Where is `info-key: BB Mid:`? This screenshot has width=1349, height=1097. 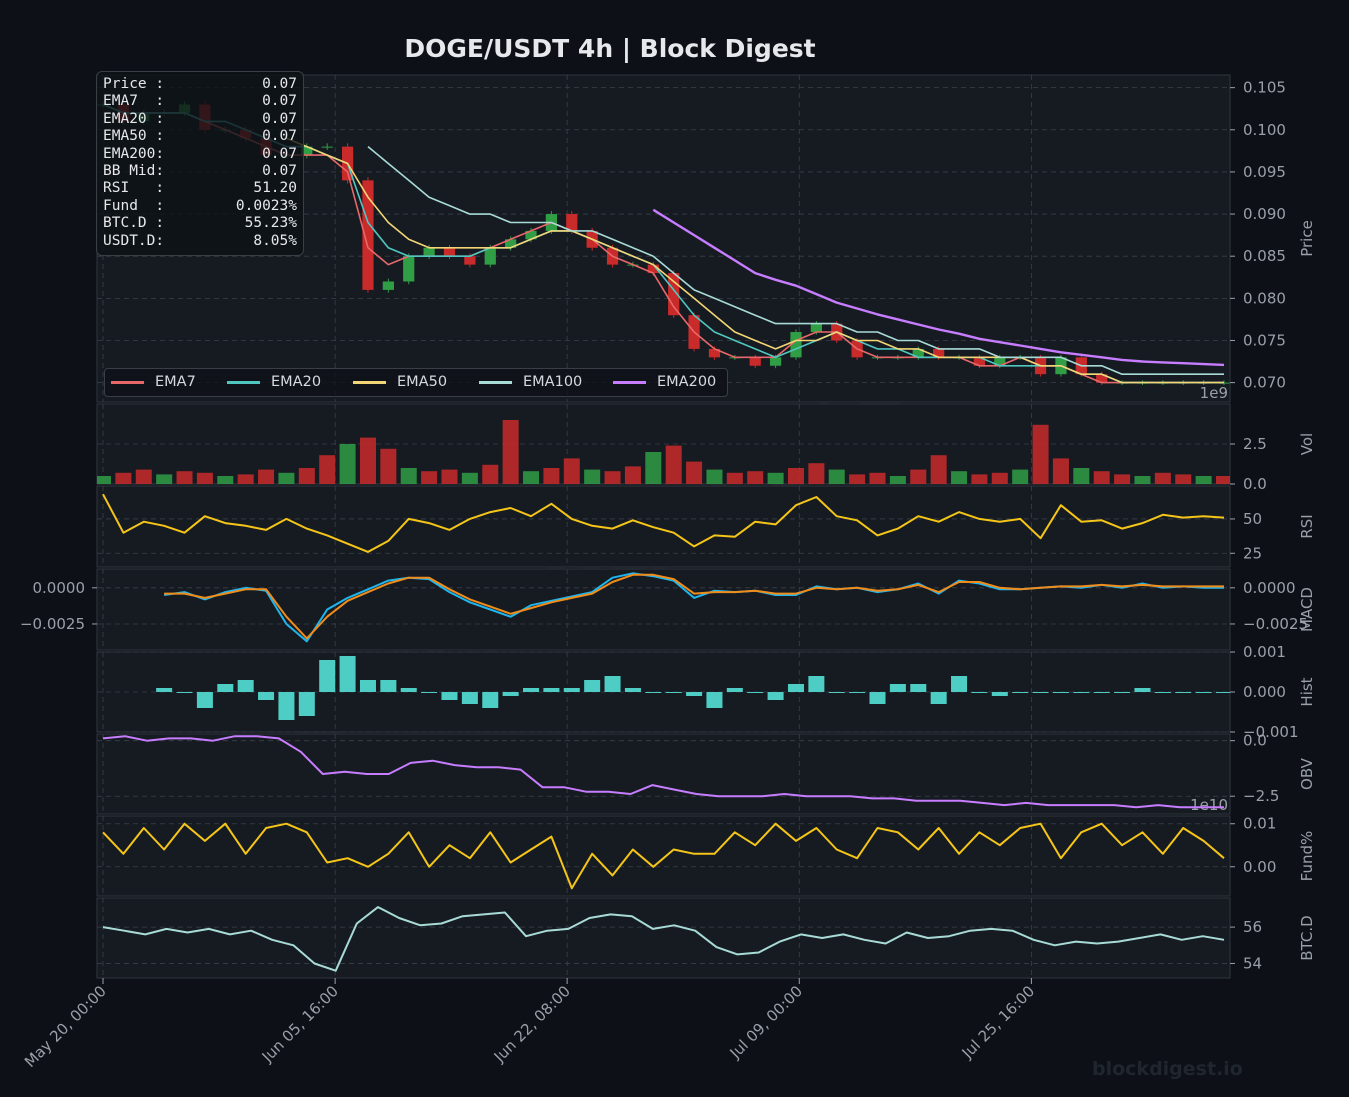
info-key: BB Mid: is located at coordinates (134, 171).